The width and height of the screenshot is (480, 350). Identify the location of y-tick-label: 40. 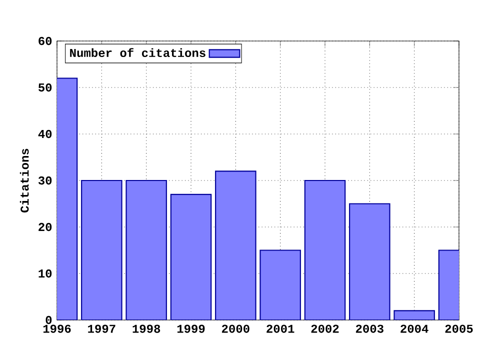
(45, 134).